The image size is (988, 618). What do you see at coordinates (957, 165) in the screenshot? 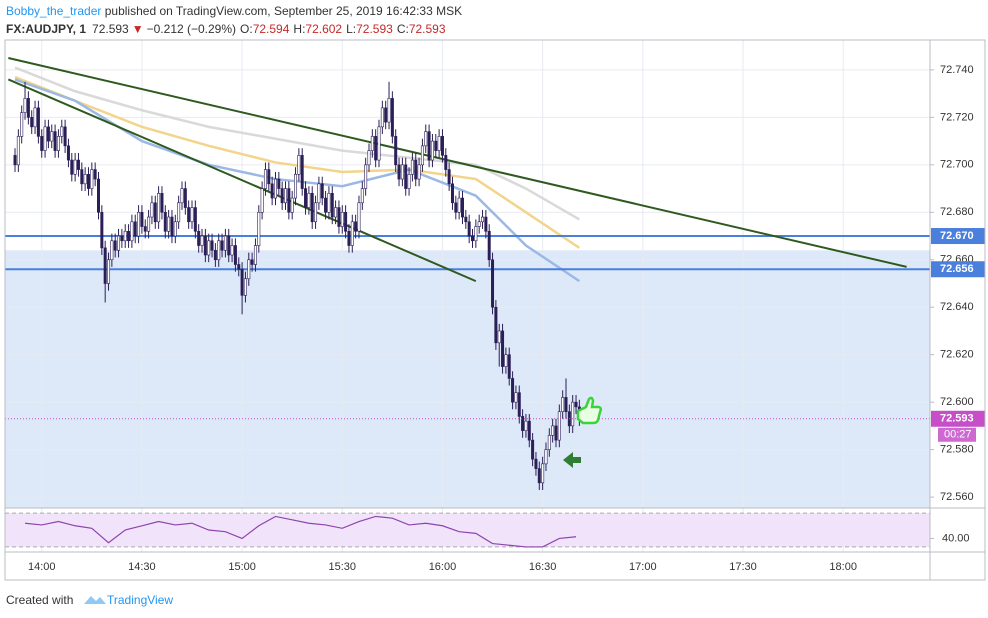
I see `y-tick-label: 72.700` at bounding box center [957, 165].